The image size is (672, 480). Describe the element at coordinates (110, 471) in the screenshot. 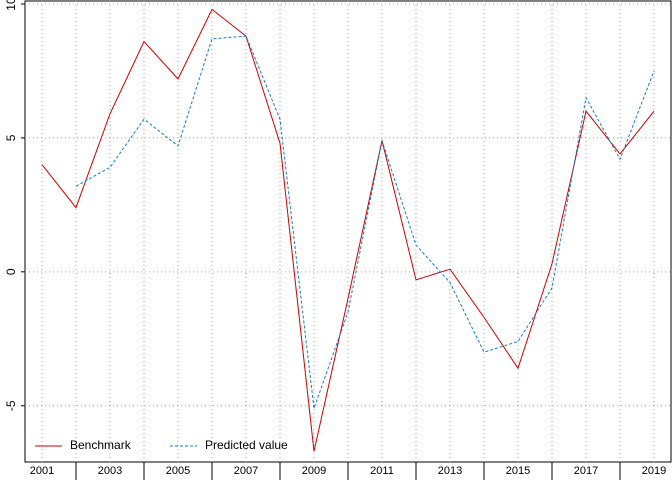

I see `x-tick-label: 2003` at that location.